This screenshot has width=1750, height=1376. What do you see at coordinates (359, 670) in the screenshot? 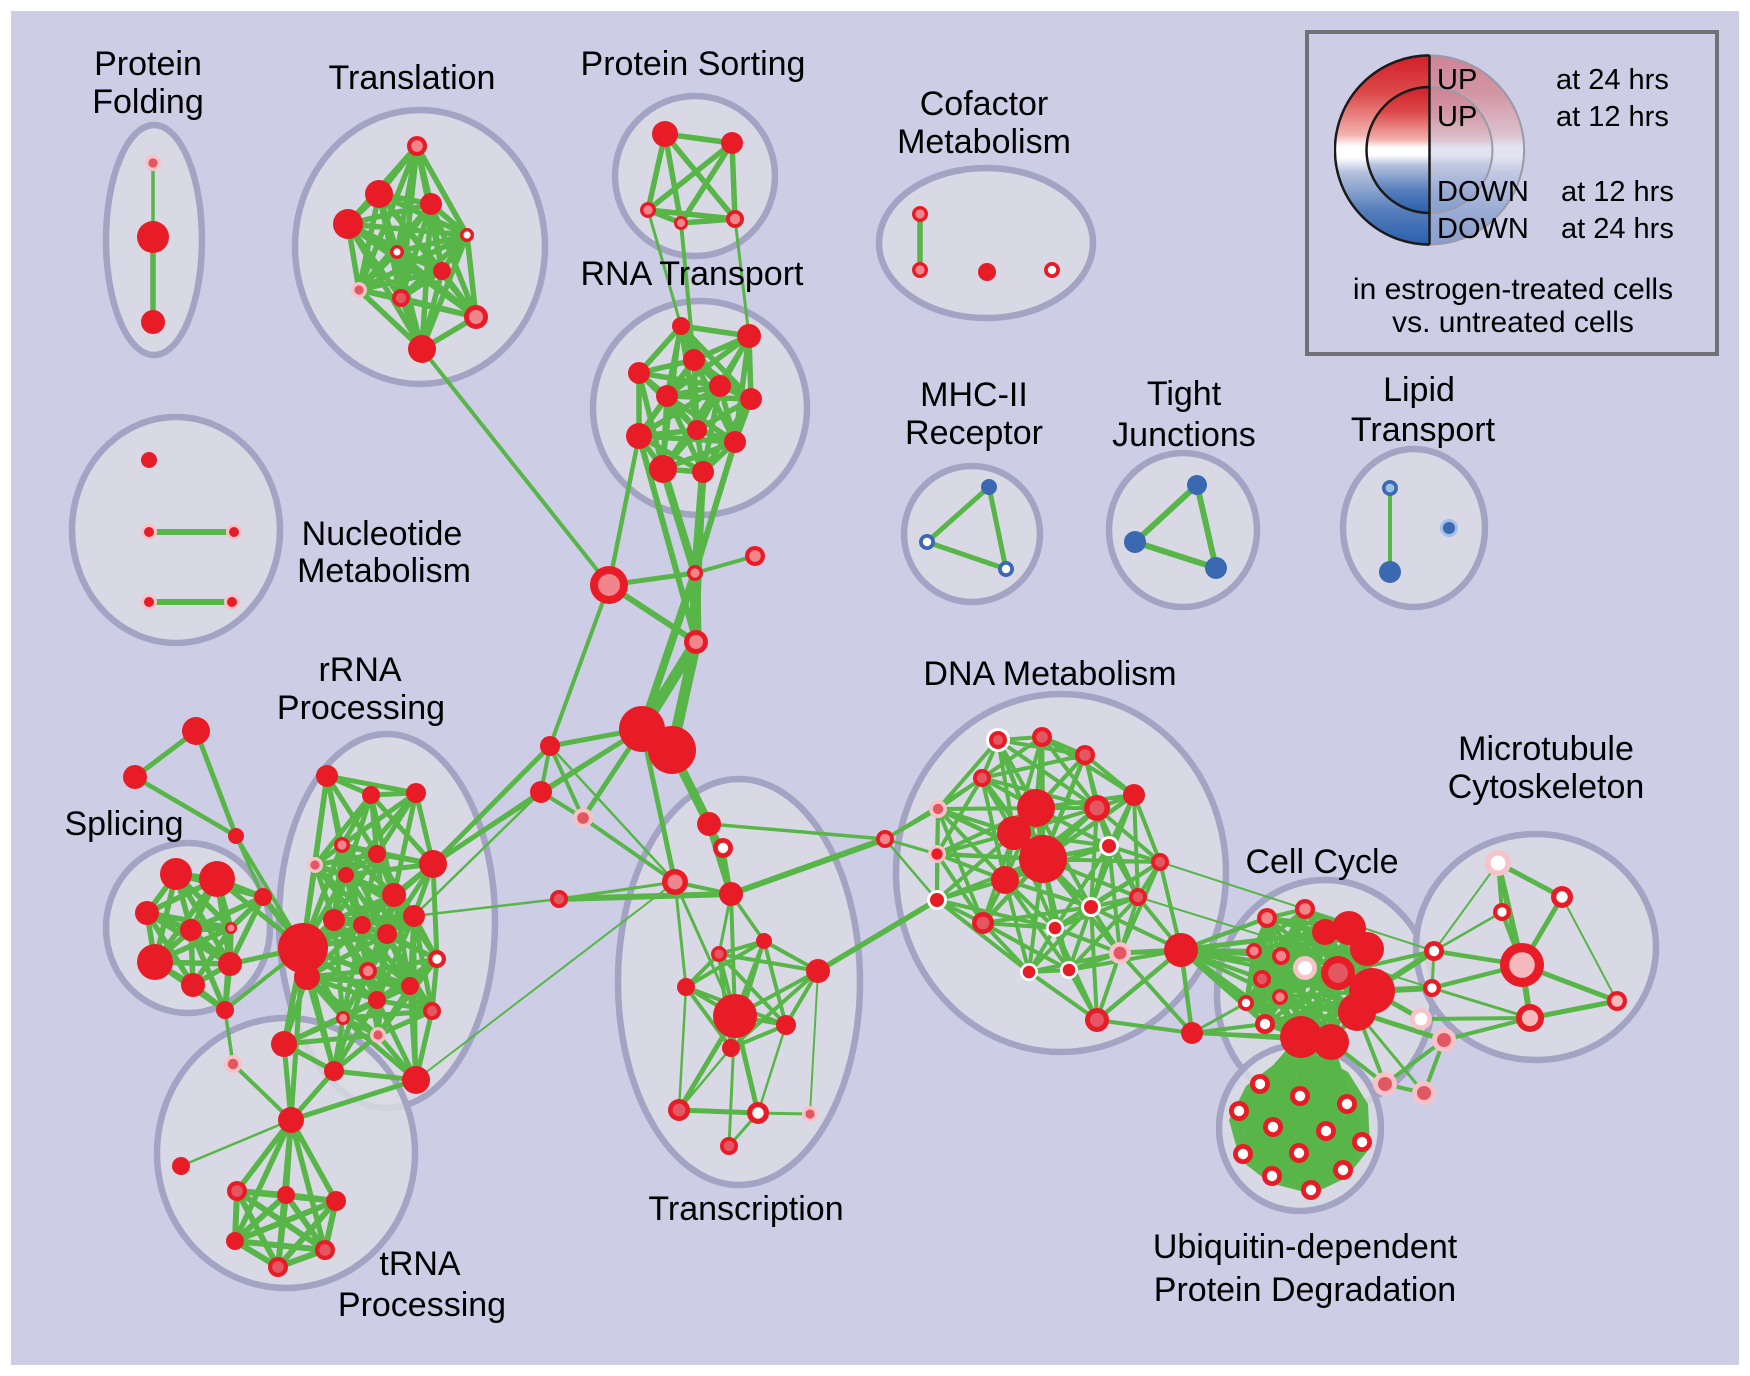
I see `svg-text: rRNA` at bounding box center [359, 670].